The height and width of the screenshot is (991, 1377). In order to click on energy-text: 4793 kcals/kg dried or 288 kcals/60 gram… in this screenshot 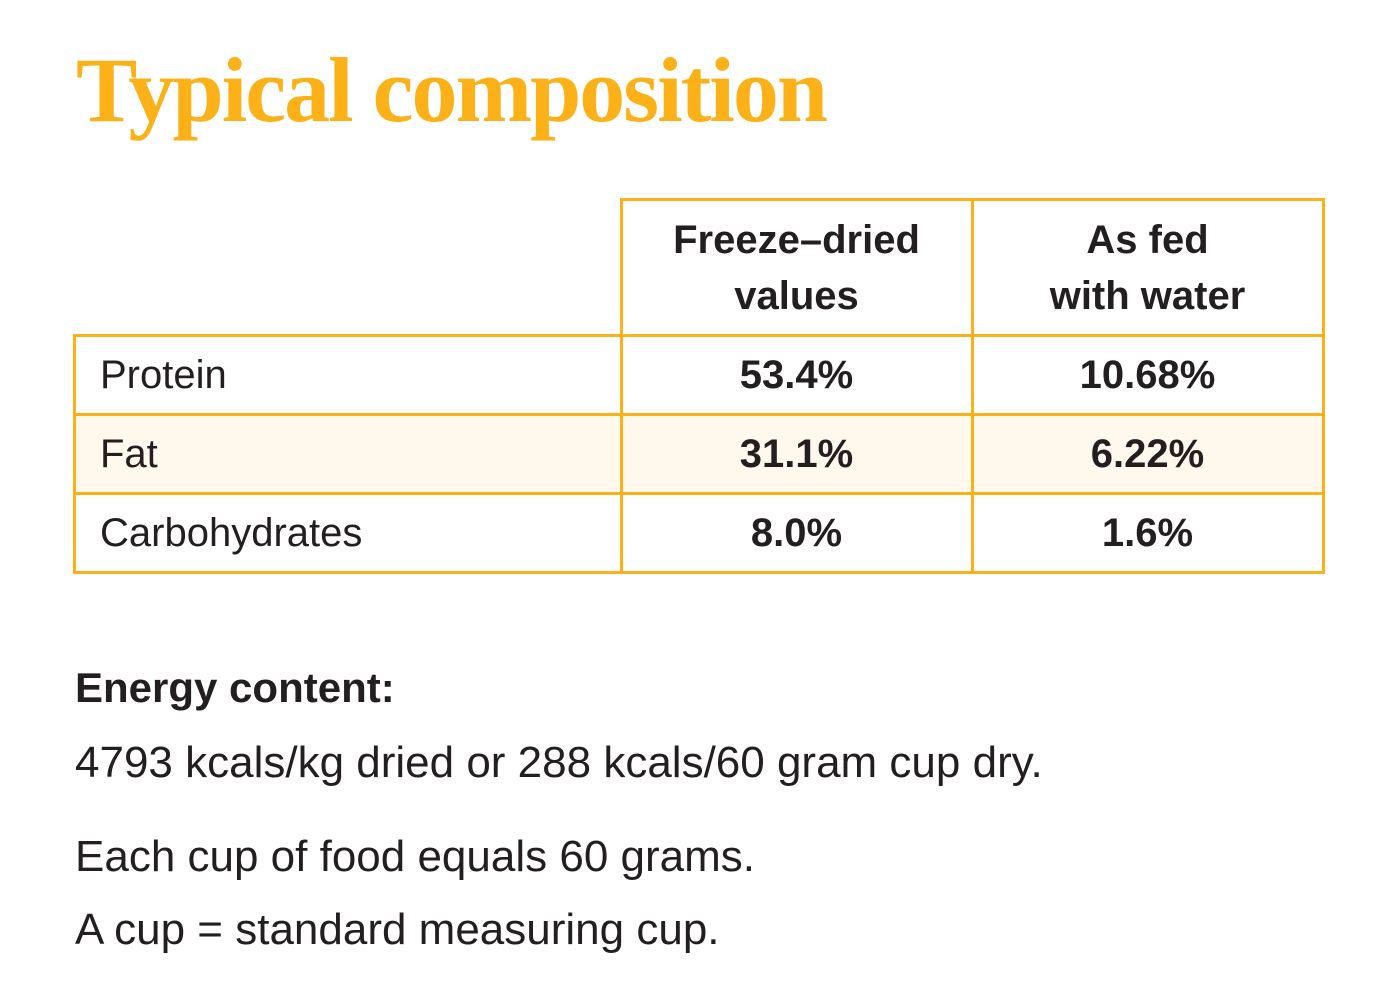, I will do `click(559, 762)`.